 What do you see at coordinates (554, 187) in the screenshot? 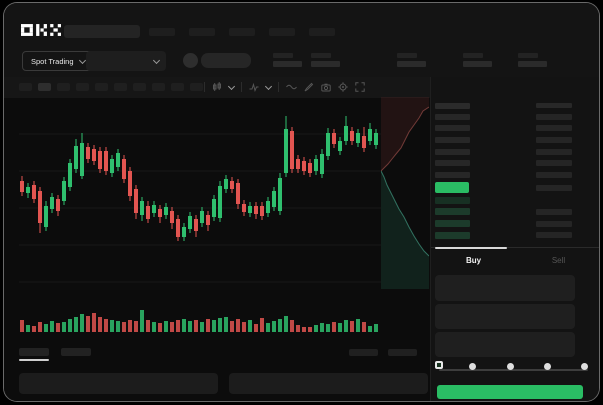
I see `last-amount-placeholder` at bounding box center [554, 187].